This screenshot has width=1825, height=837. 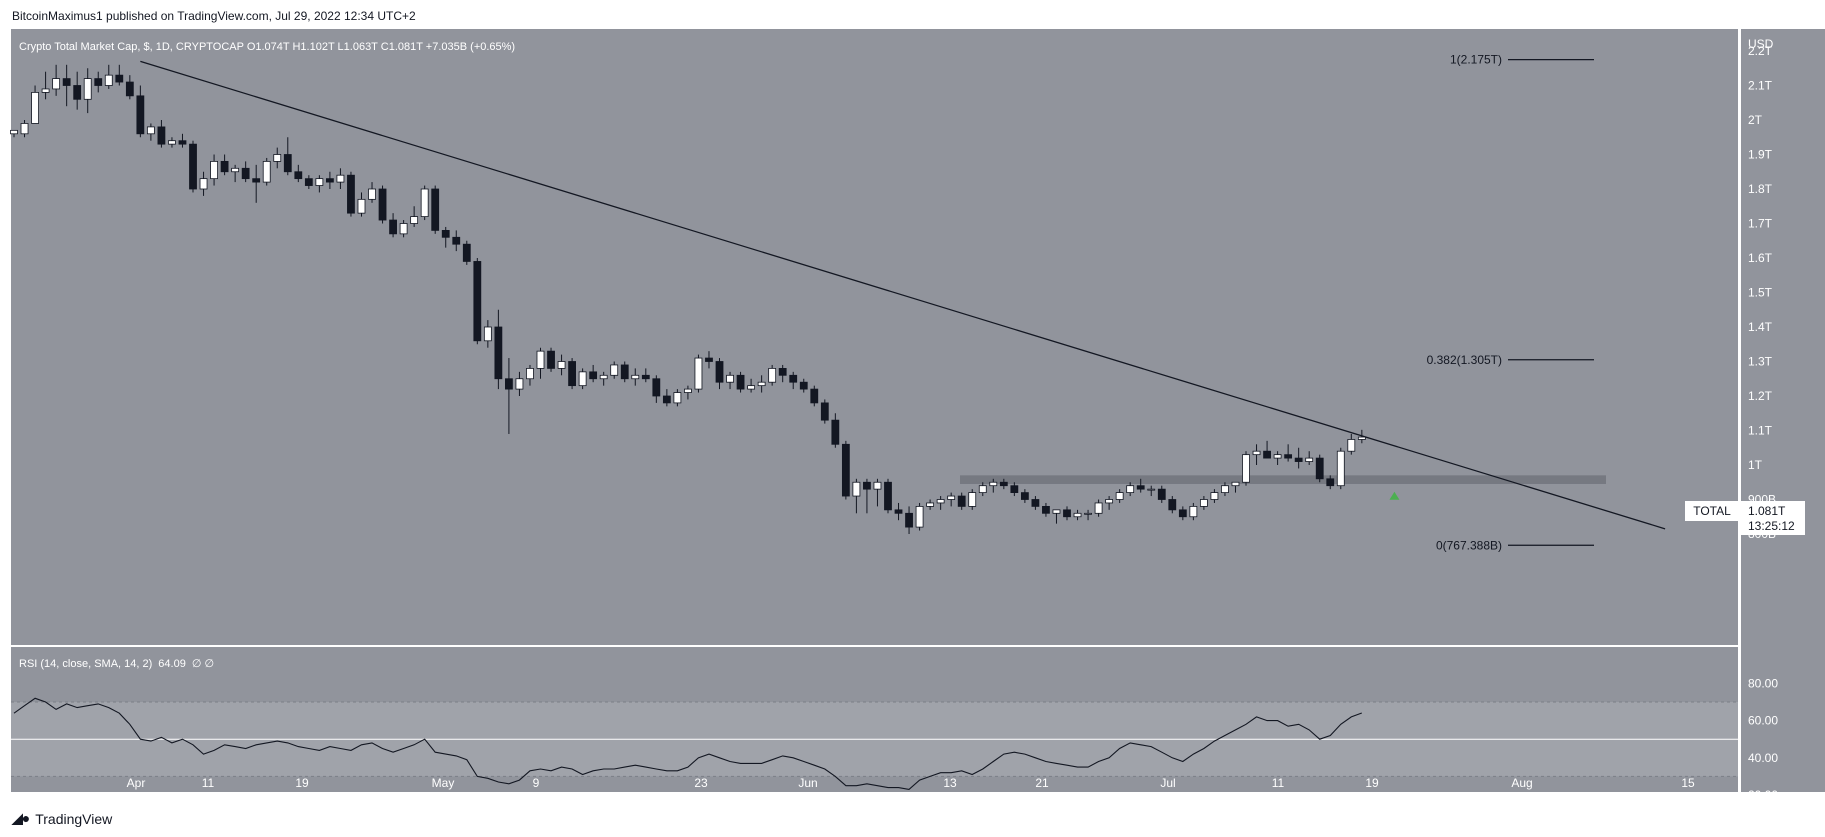 I want to click on price-tick: 2.2T, so click(x=1760, y=51).